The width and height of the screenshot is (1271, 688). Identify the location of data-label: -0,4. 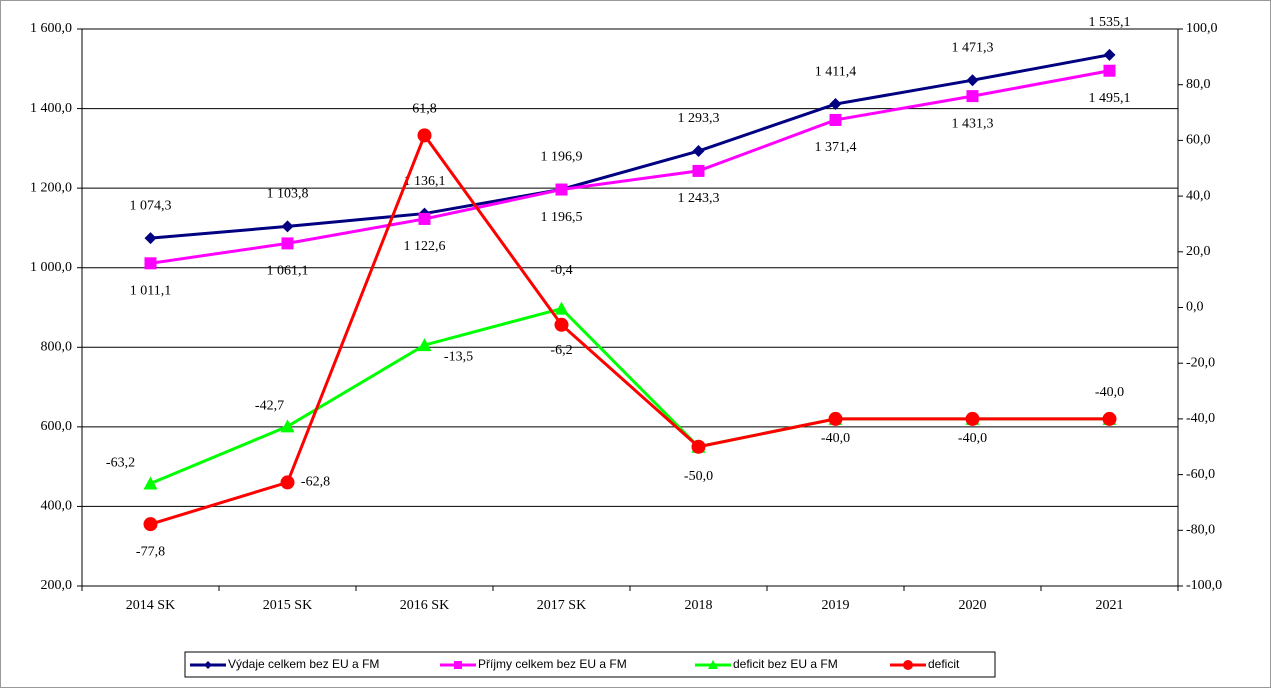
(561, 270).